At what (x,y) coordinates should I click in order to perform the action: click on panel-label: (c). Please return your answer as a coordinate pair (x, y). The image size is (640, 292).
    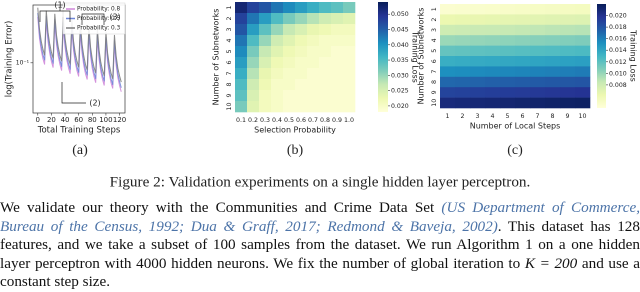
    Looking at the image, I should click on (515, 150).